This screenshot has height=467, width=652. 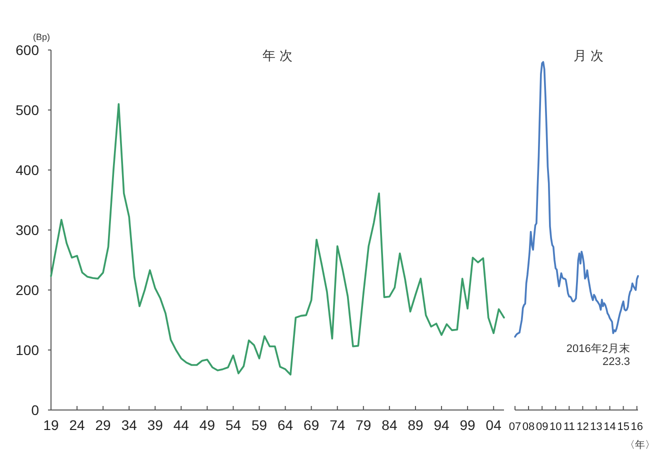 I want to click on y-tick-label: 300, so click(x=28, y=230).